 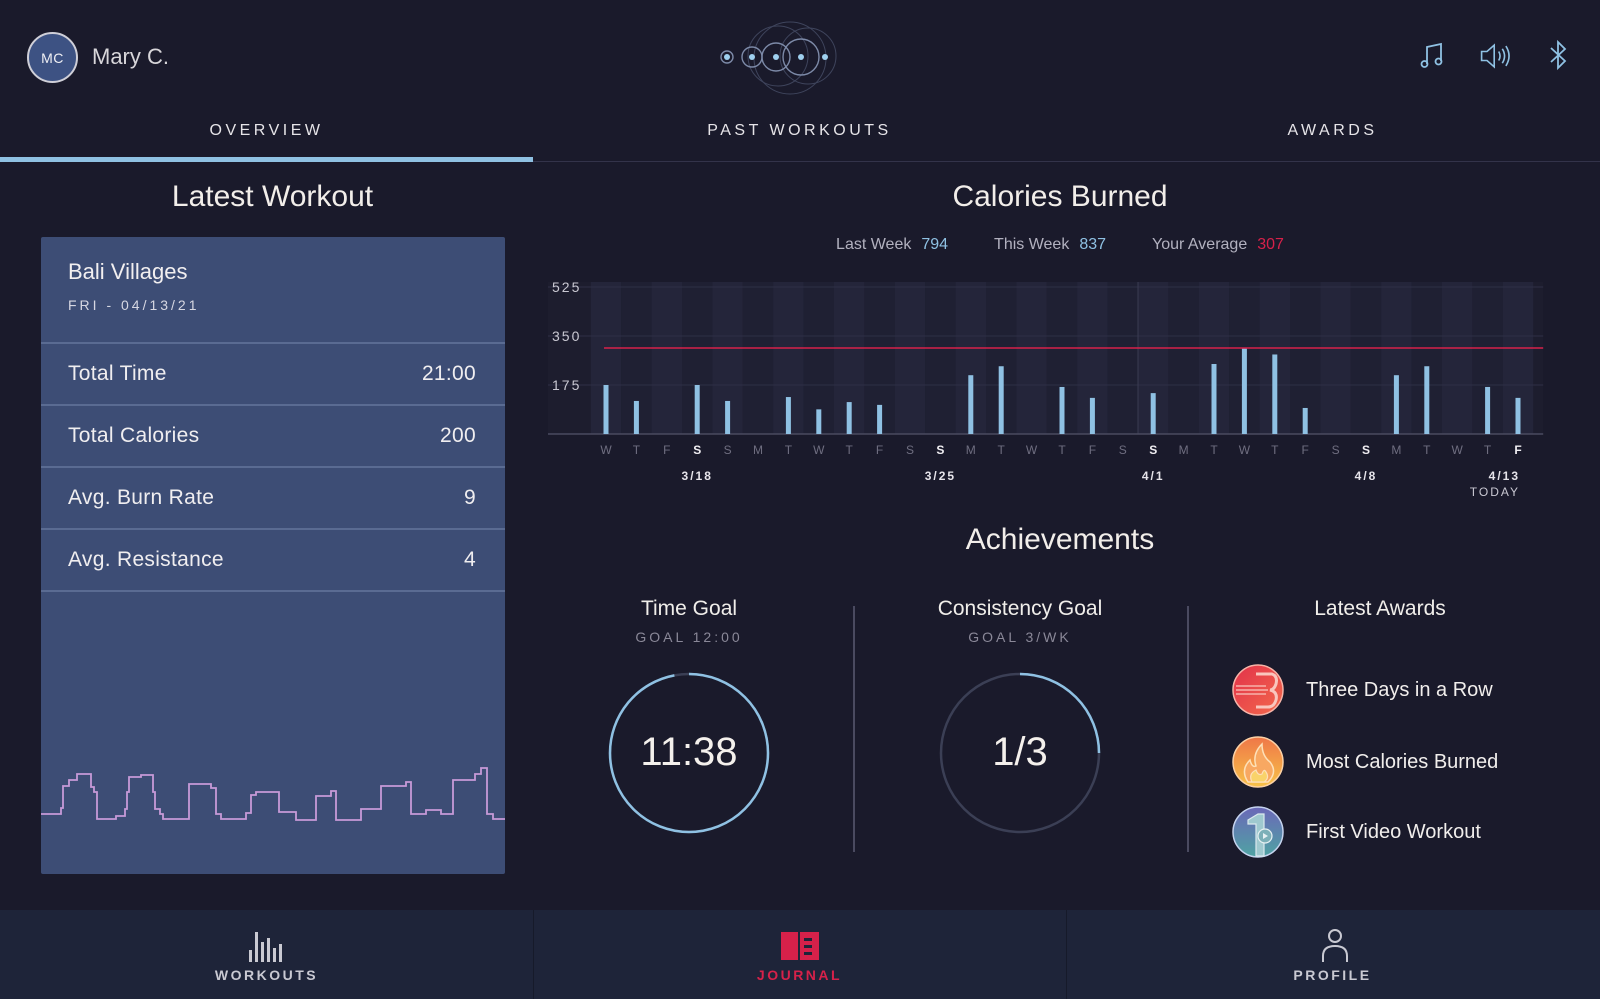 I want to click on calories-burned-title: Calories Burned, so click(x=1060, y=196).